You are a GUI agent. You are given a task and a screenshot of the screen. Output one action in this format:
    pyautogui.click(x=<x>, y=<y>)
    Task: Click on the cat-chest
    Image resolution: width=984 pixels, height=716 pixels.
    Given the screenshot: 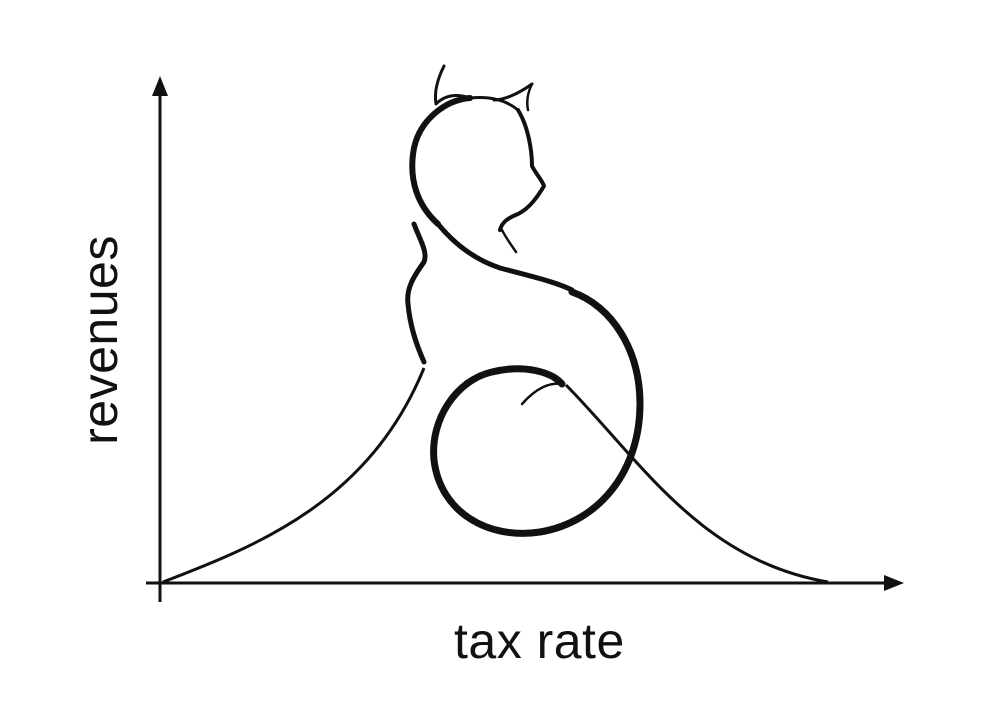 What is the action you would take?
    pyautogui.click(x=416, y=293)
    